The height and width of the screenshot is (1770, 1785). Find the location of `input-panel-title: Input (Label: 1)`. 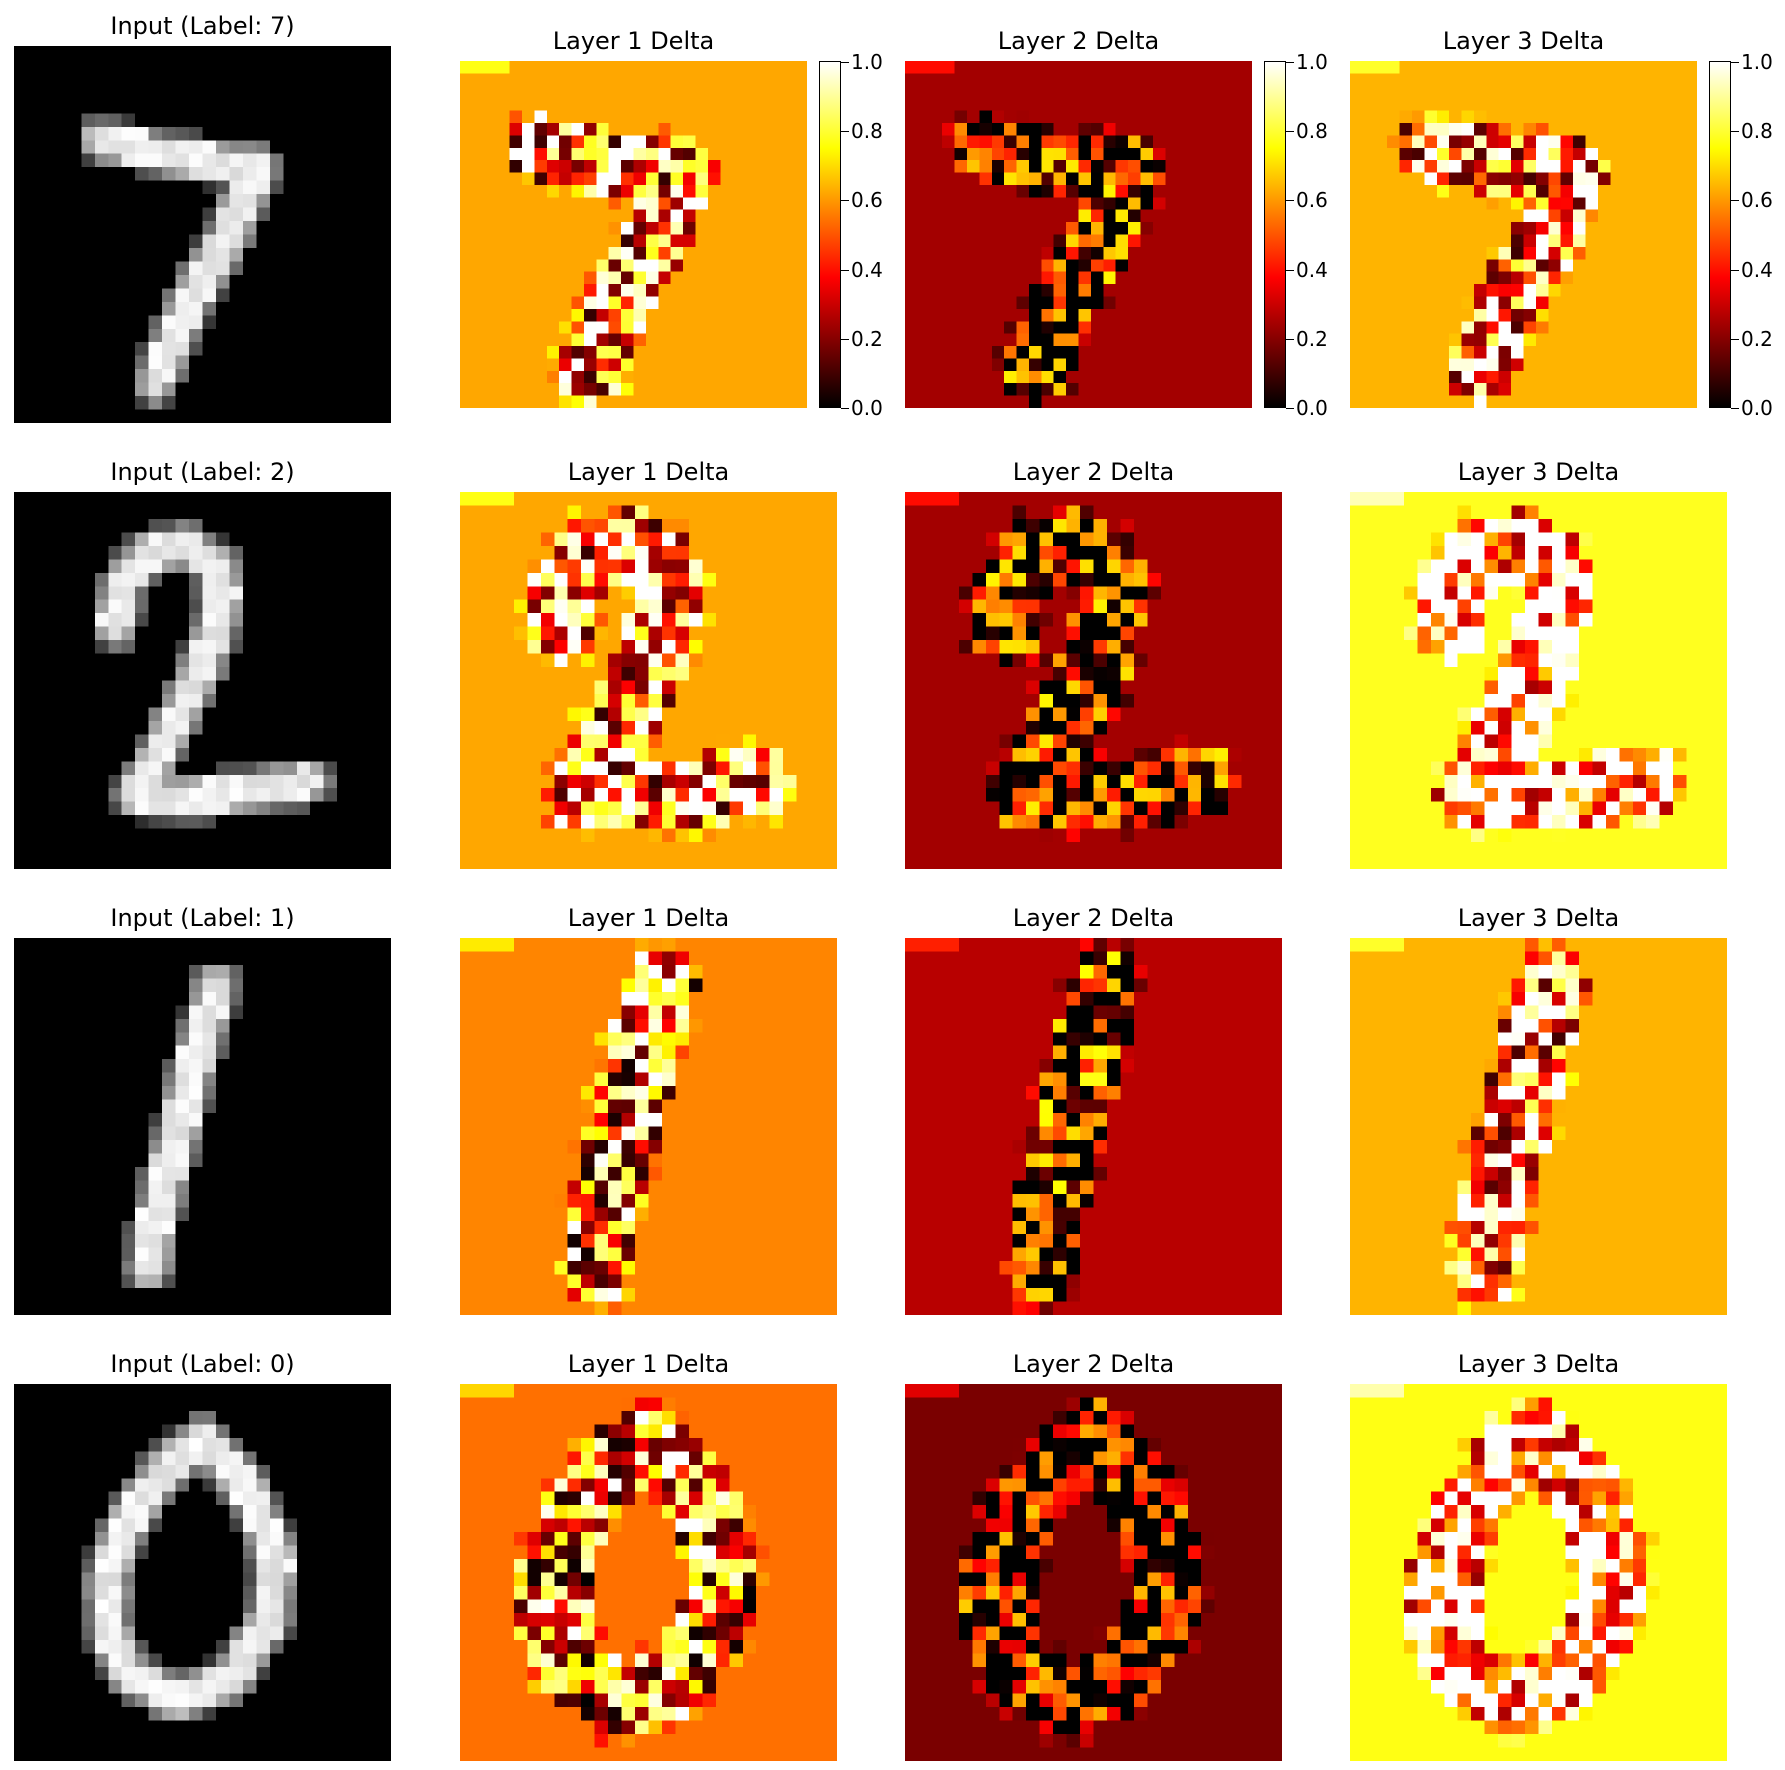

input-panel-title: Input (Label: 1) is located at coordinates (202, 918).